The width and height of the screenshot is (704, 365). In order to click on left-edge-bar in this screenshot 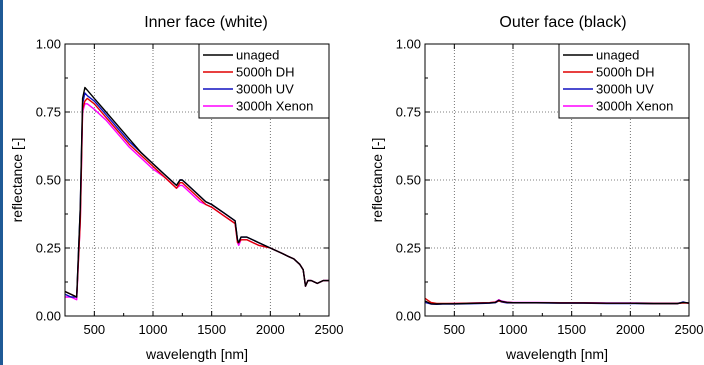, I will do `click(1, 182)`.